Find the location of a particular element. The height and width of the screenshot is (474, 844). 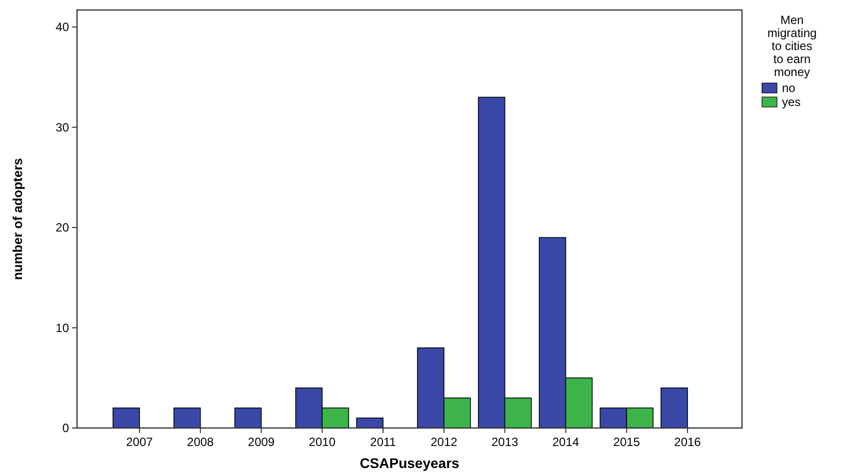

y-tick-label: 0 is located at coordinates (66, 428).